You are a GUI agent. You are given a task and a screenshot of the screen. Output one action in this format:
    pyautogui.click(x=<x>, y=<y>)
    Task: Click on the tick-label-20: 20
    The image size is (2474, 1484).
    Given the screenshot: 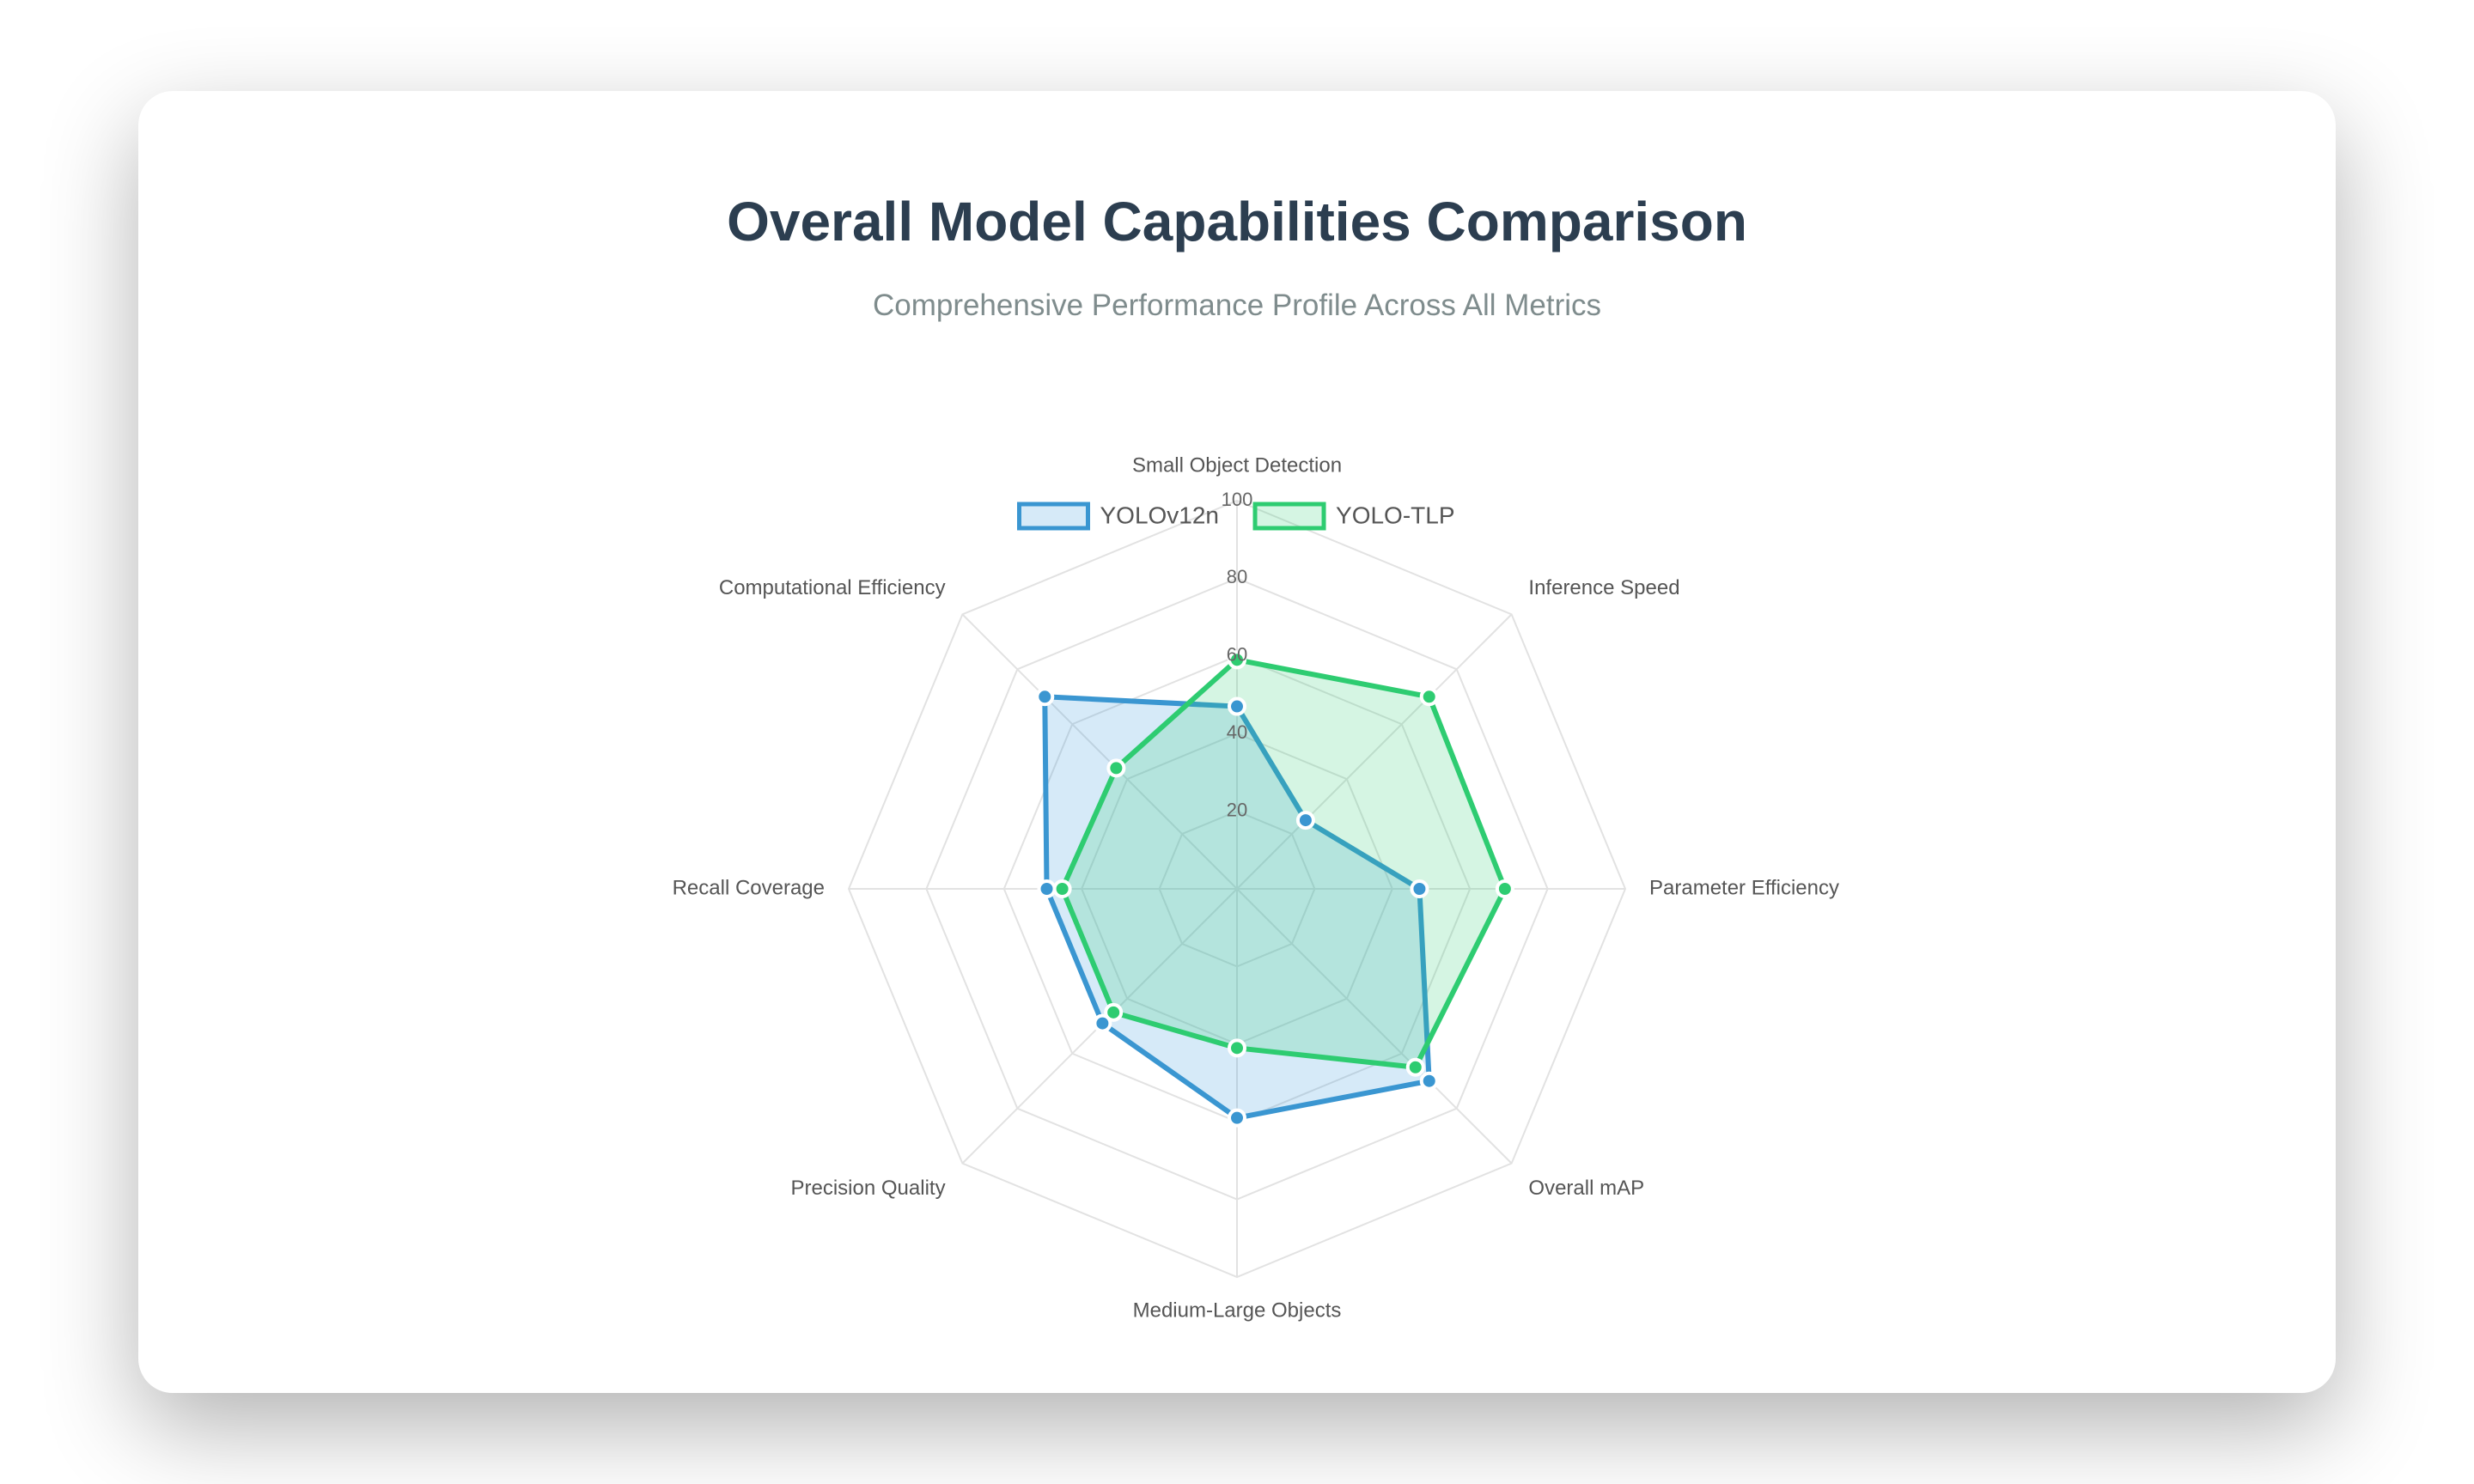 What is the action you would take?
    pyautogui.click(x=1237, y=809)
    